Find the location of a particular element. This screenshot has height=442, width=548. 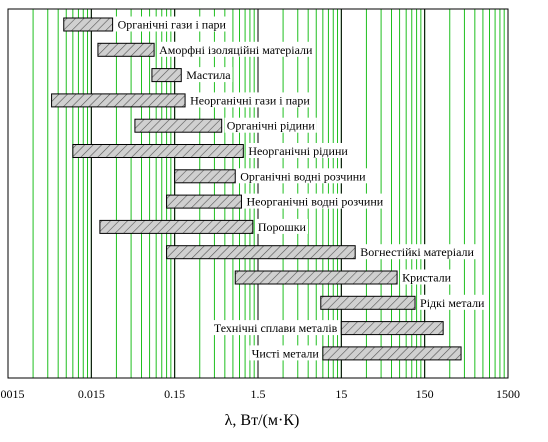

bar-label: Неорганічні гази і пари is located at coordinates (250, 100).